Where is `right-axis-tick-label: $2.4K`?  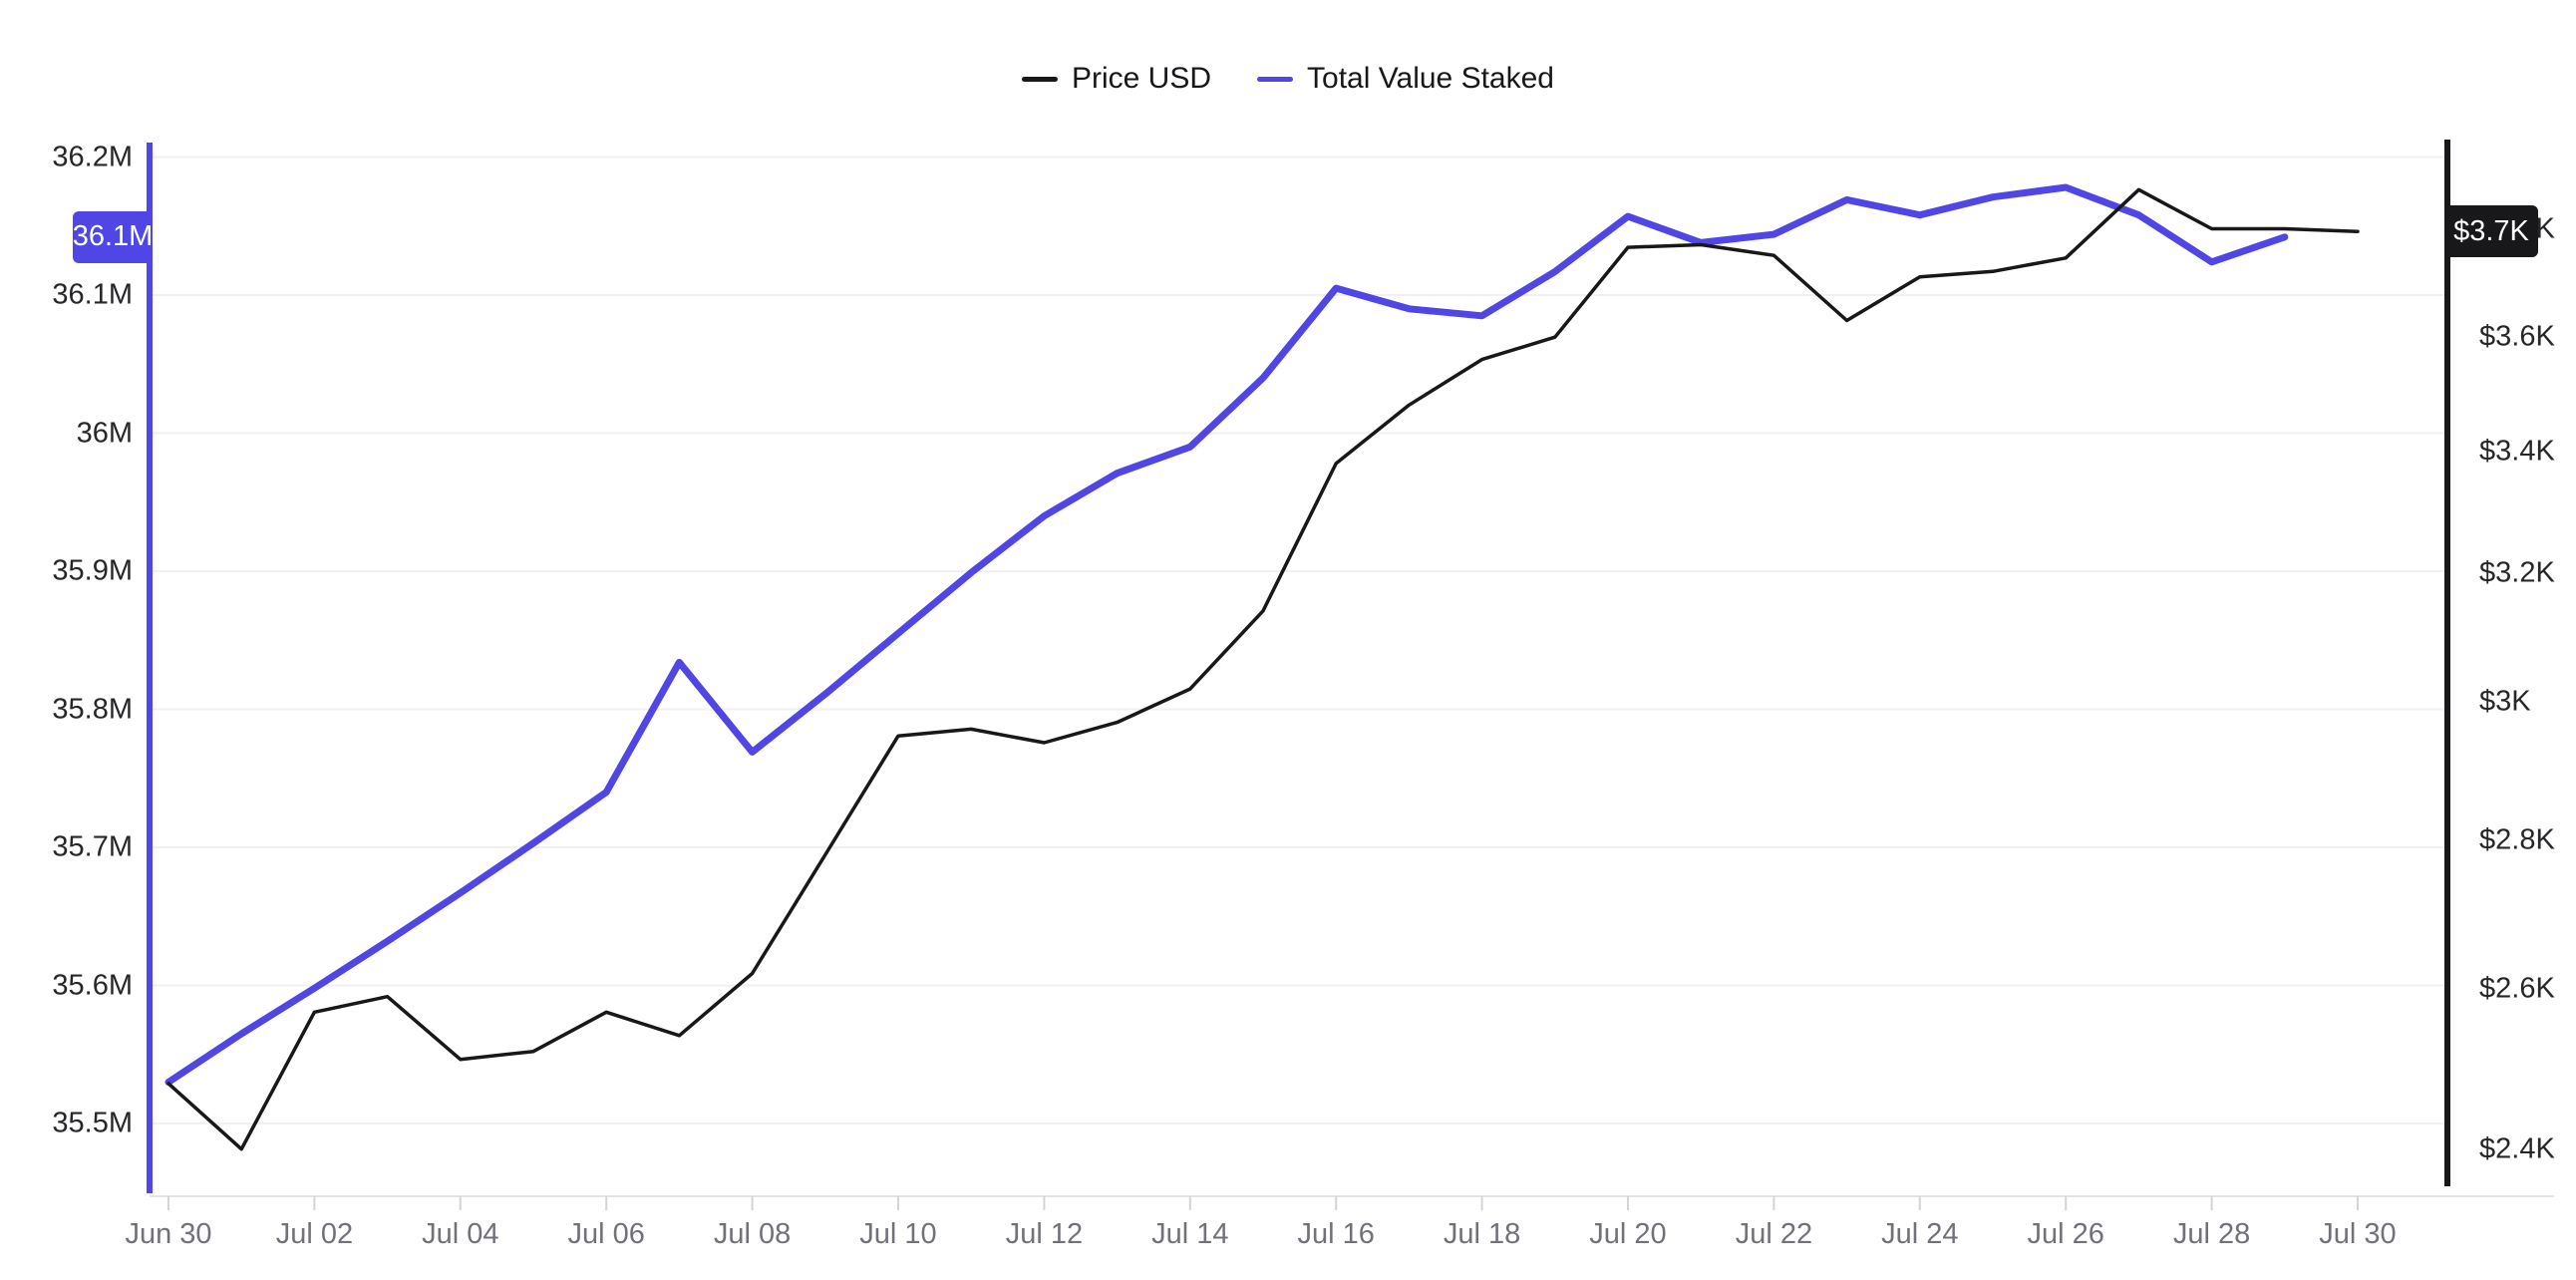 right-axis-tick-label: $2.4K is located at coordinates (2517, 1148).